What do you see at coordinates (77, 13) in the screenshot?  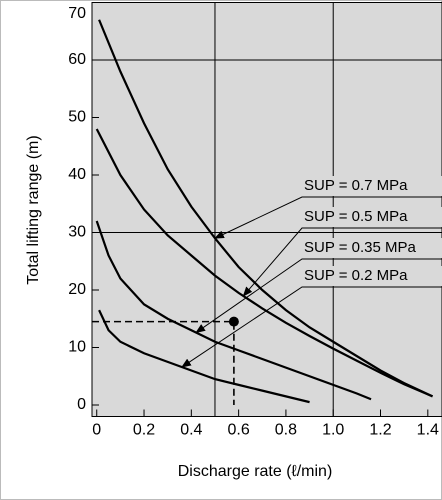 I see `y-tick-label: 70` at bounding box center [77, 13].